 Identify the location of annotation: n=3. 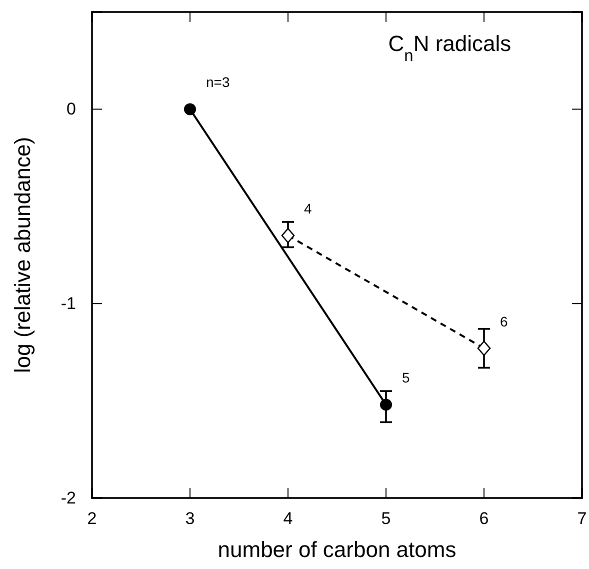
(218, 82).